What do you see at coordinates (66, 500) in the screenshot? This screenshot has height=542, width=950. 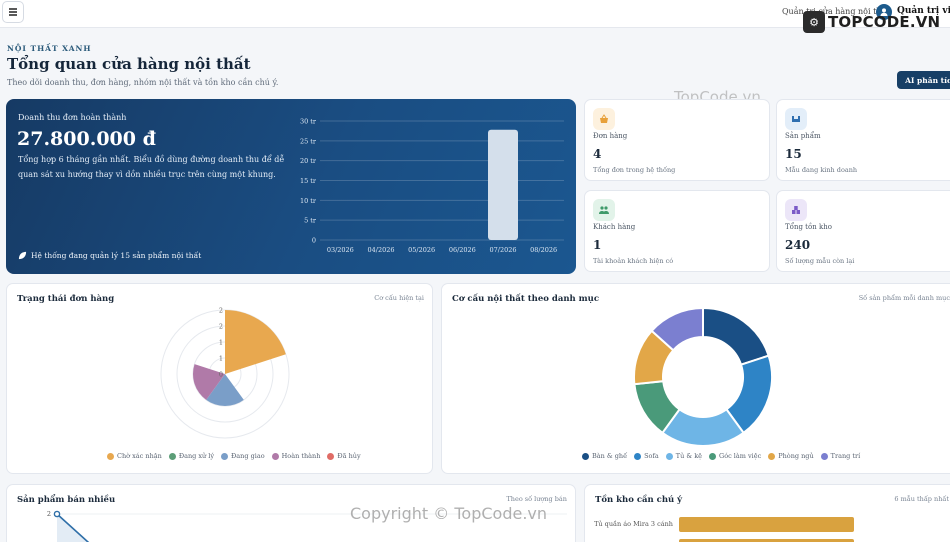 I see `best-sellers-title: Sản phẩm bán nhiều` at bounding box center [66, 500].